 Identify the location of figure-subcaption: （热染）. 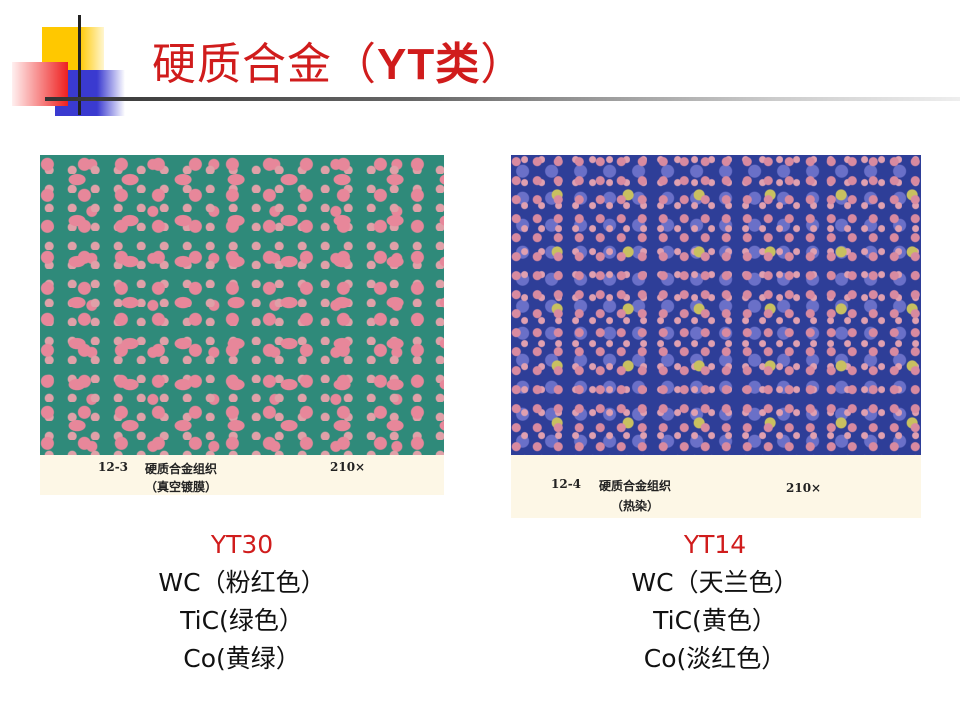
(635, 506).